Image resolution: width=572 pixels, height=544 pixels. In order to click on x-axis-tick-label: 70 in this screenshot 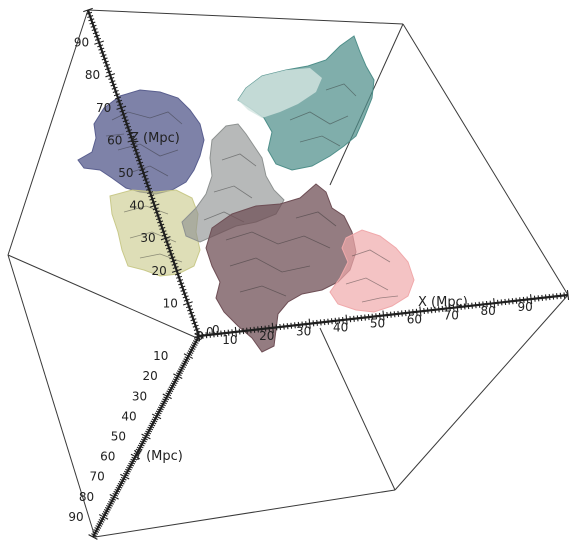, I will do `click(451, 315)`.